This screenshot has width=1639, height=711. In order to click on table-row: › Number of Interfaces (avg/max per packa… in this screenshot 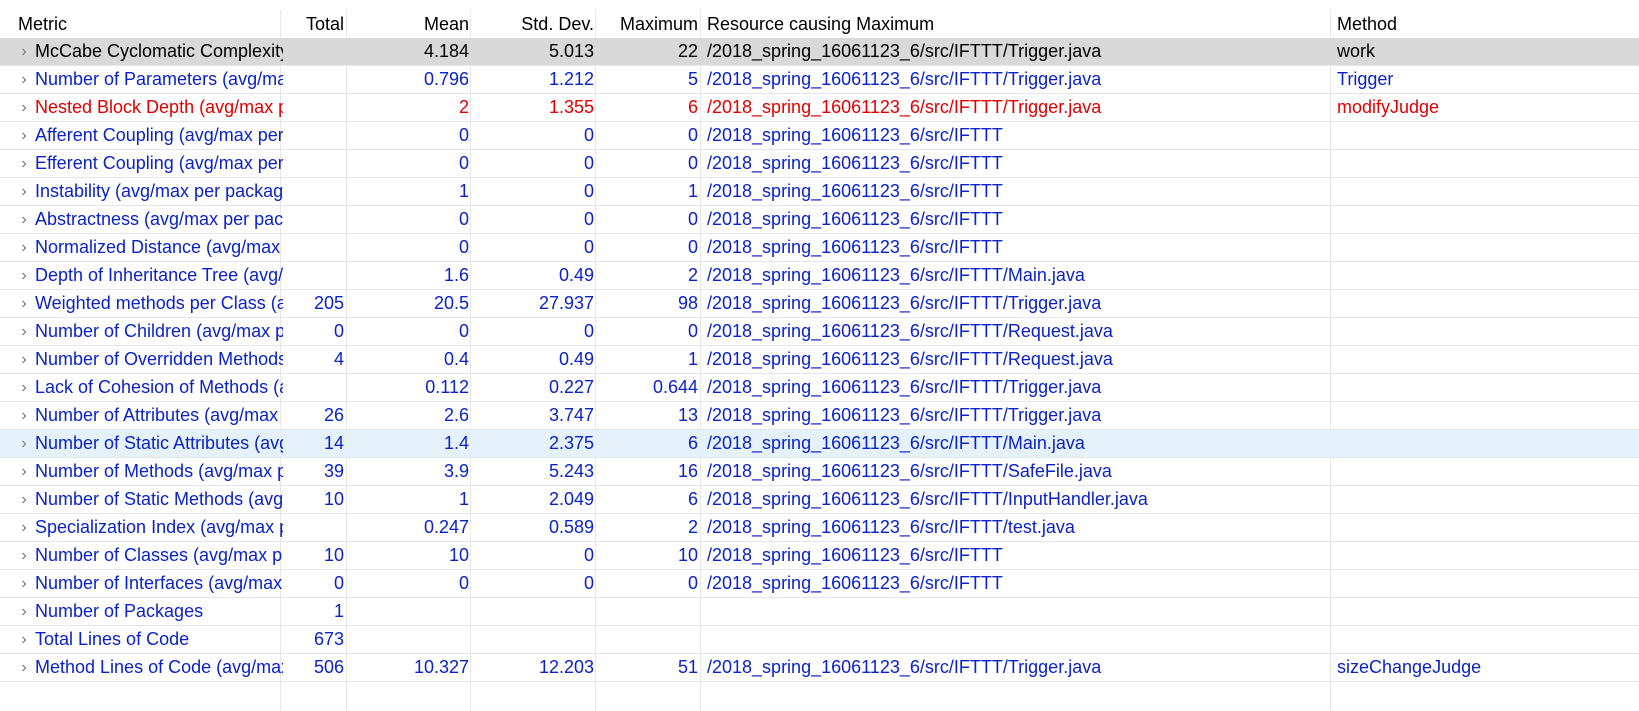, I will do `click(819, 584)`.